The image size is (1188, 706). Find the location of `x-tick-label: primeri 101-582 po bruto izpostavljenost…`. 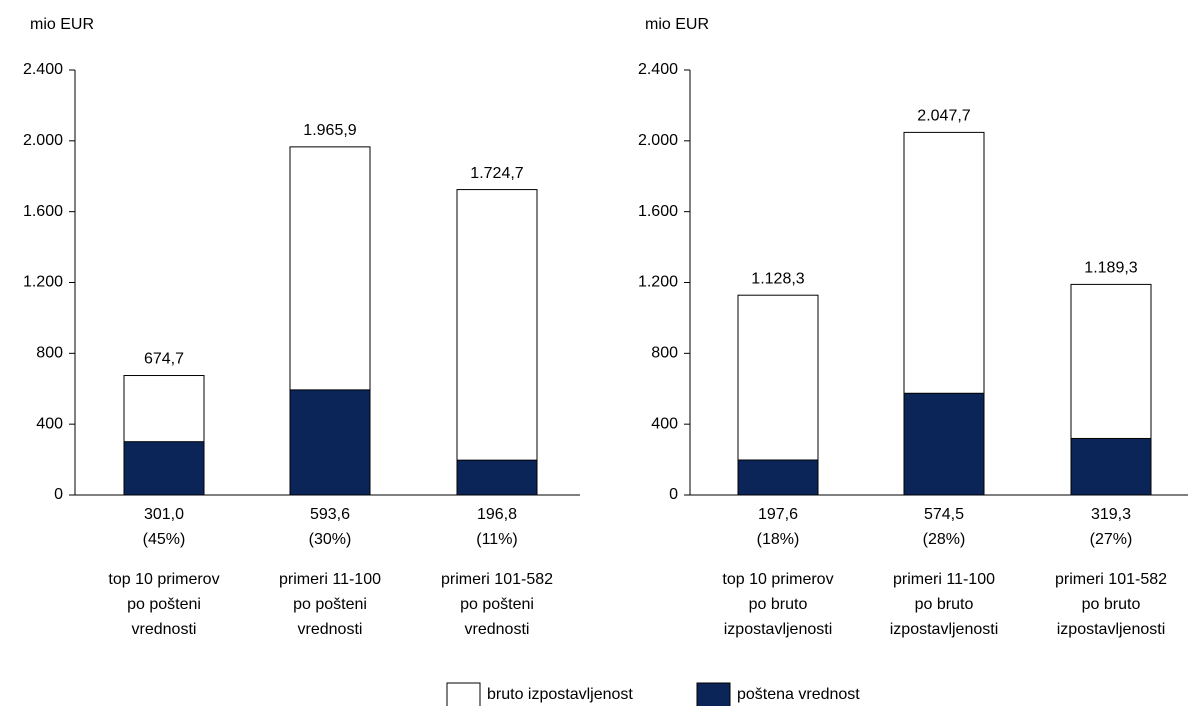

x-tick-label: primeri 101-582 po bruto izpostavljenost… is located at coordinates (1111, 604).